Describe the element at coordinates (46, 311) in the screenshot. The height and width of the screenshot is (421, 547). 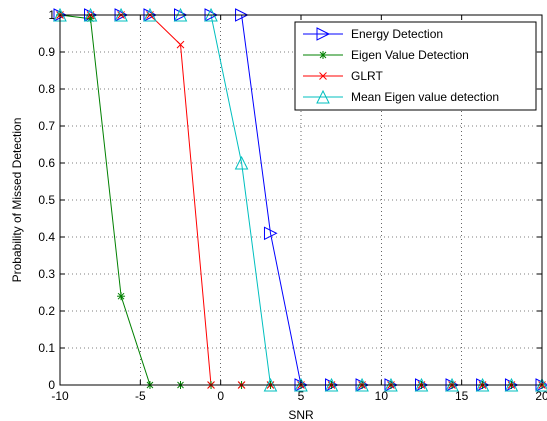
I see `y-tick-label: 0.2` at that location.